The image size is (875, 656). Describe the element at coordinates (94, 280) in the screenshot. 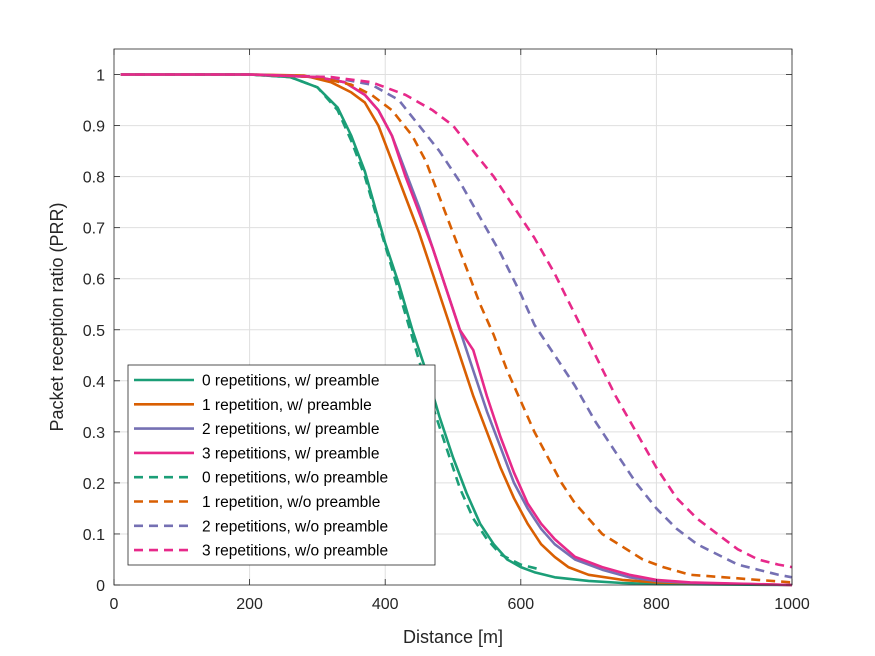

I see `y-tick-label: 0.6` at that location.